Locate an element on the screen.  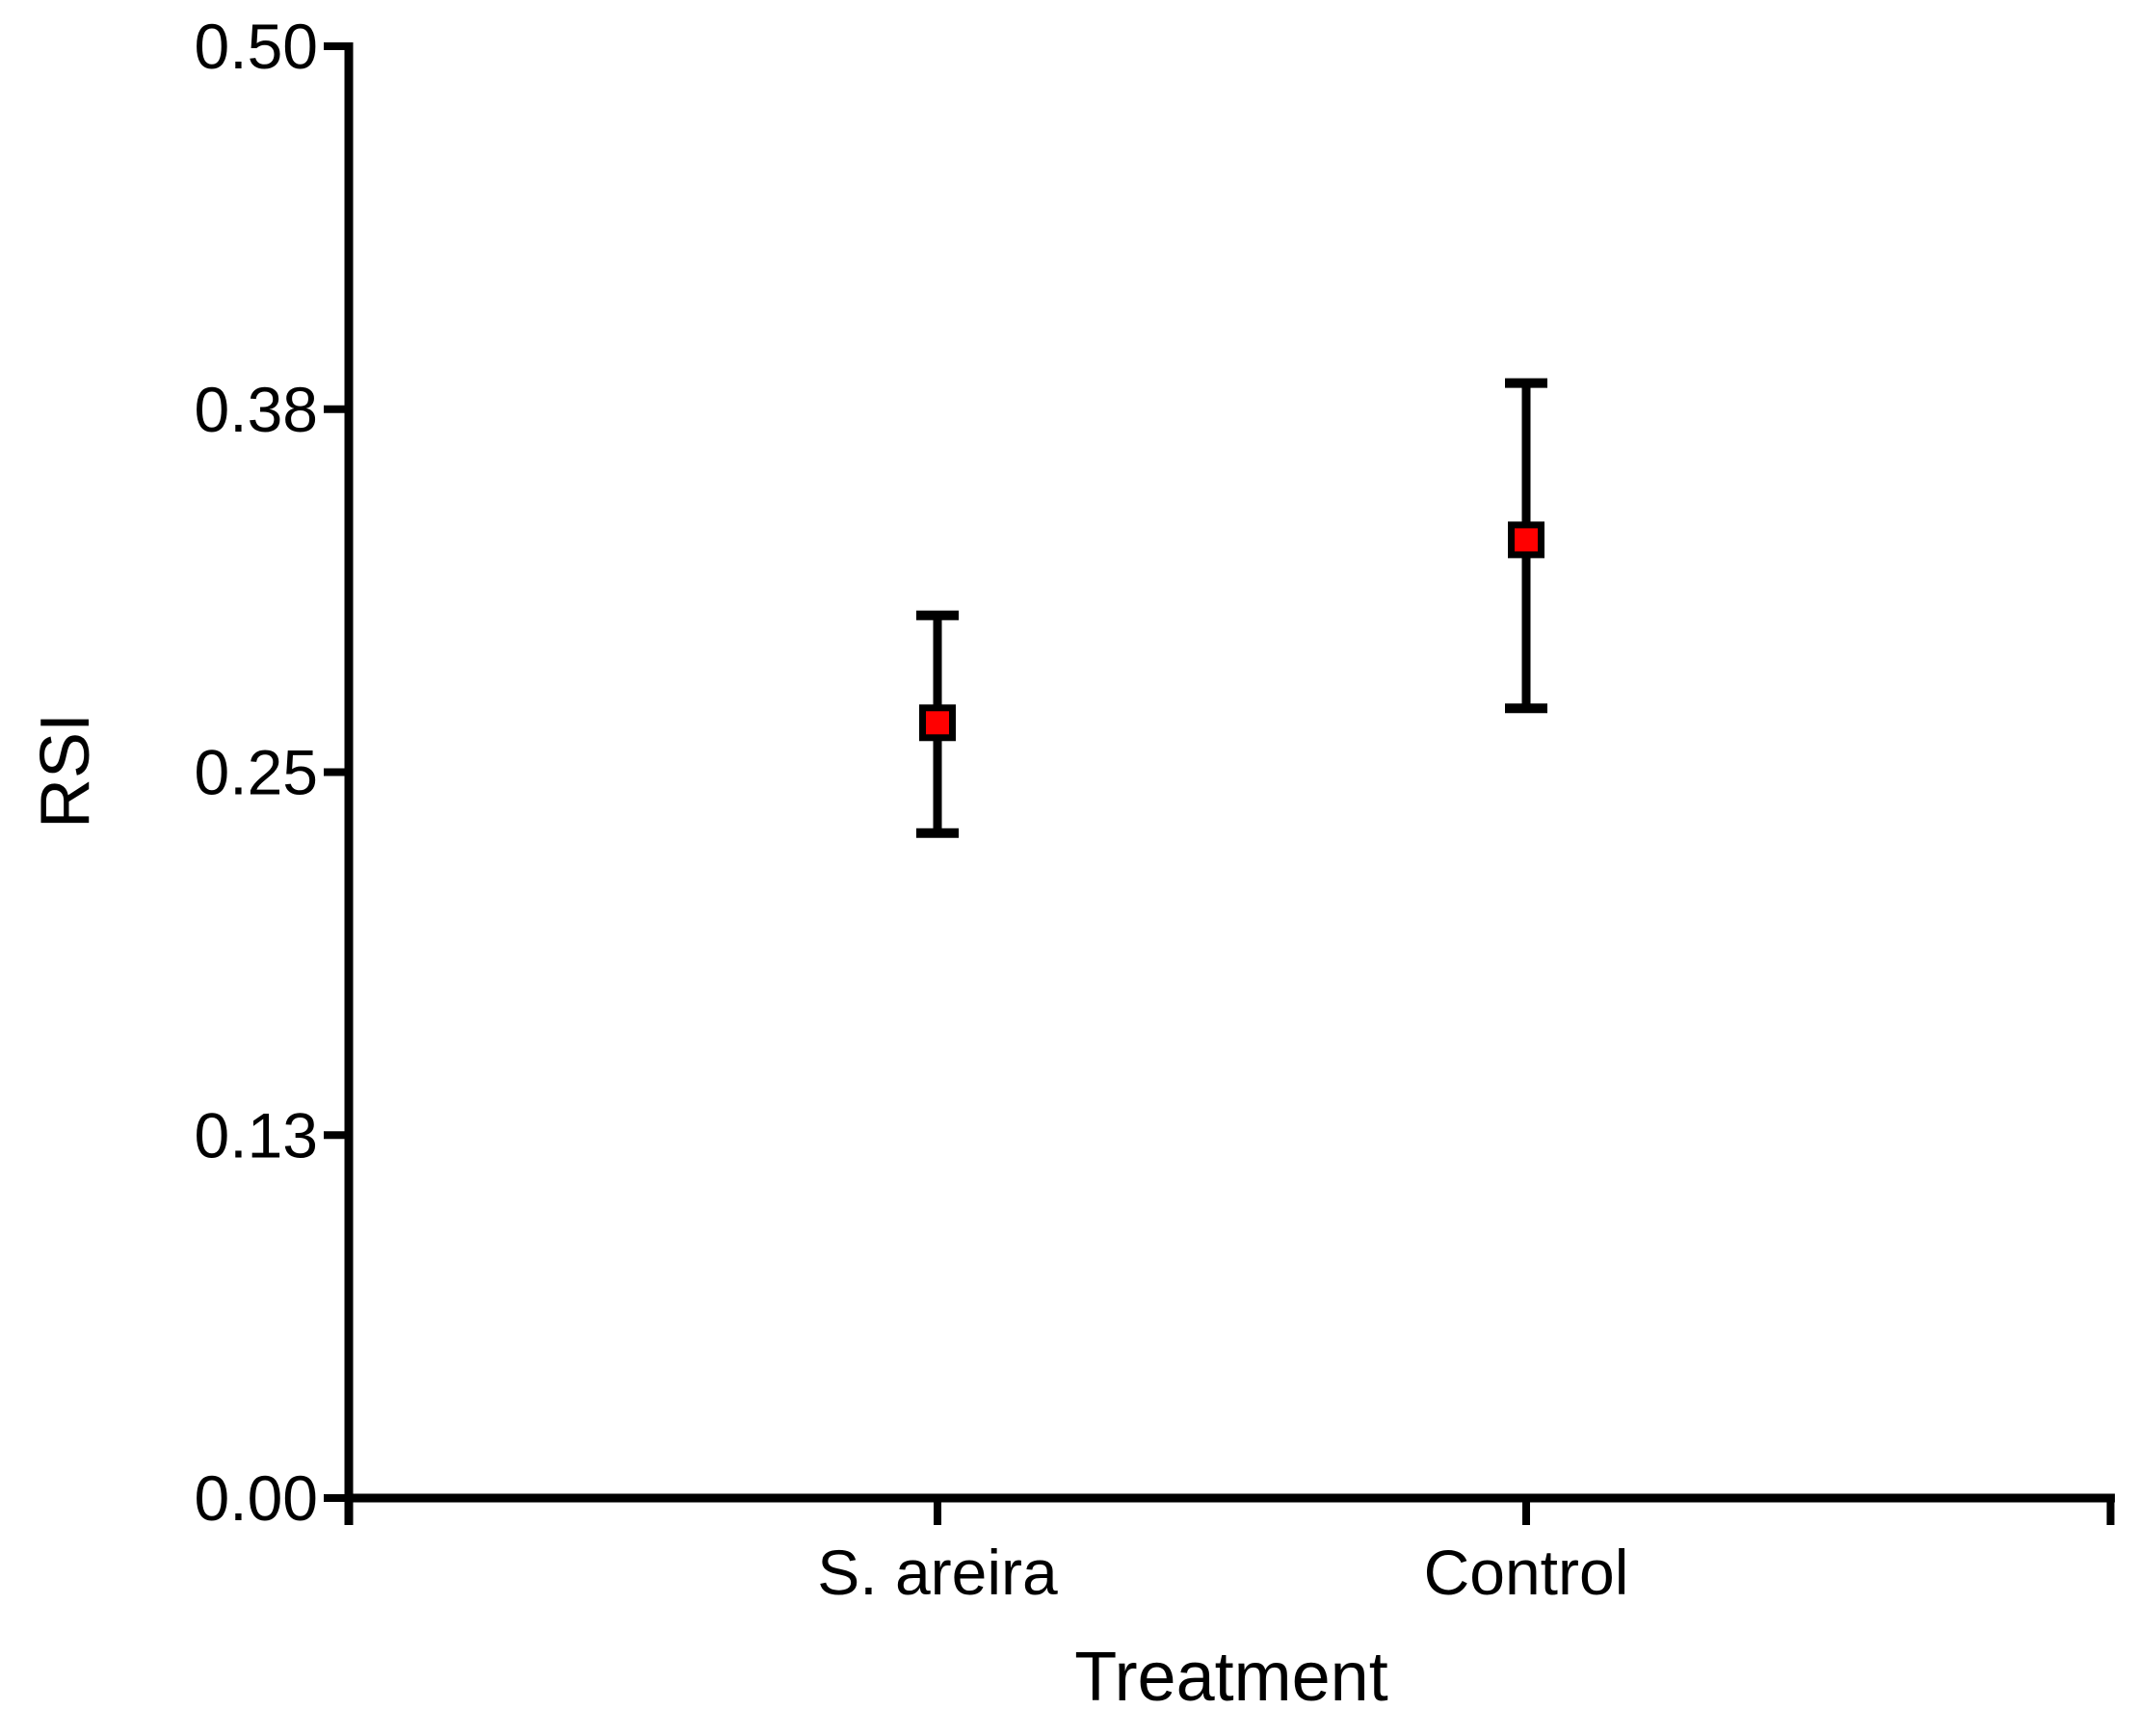
y-axis-title: RSI is located at coordinates (65, 771).